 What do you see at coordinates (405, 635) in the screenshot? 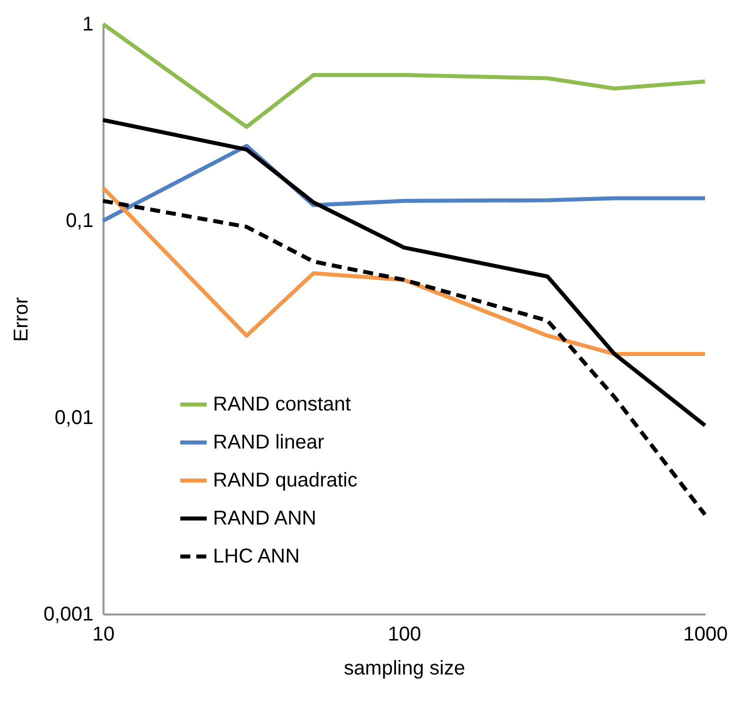
I see `x-tick-label: 100` at bounding box center [405, 635].